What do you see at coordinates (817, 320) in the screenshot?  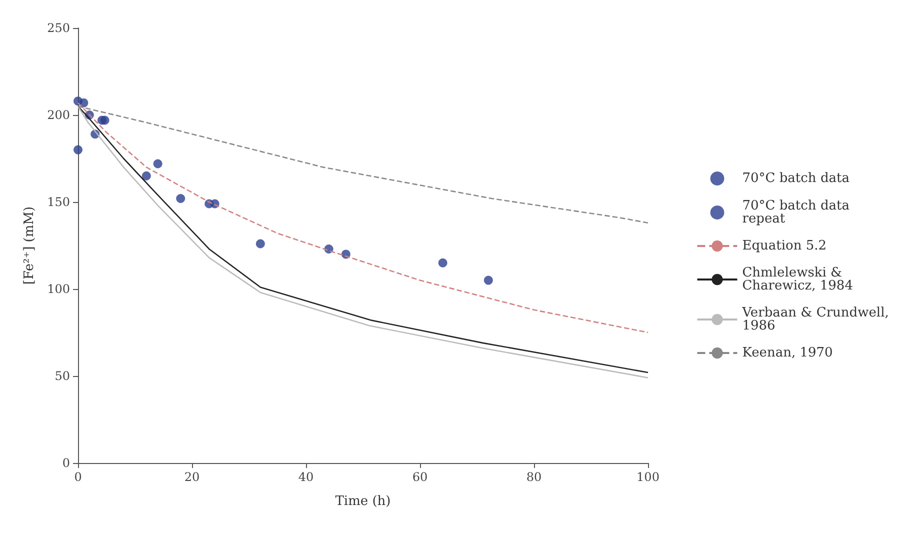 I see `legend-label: Verbaan & Crundwell, 1986` at bounding box center [817, 320].